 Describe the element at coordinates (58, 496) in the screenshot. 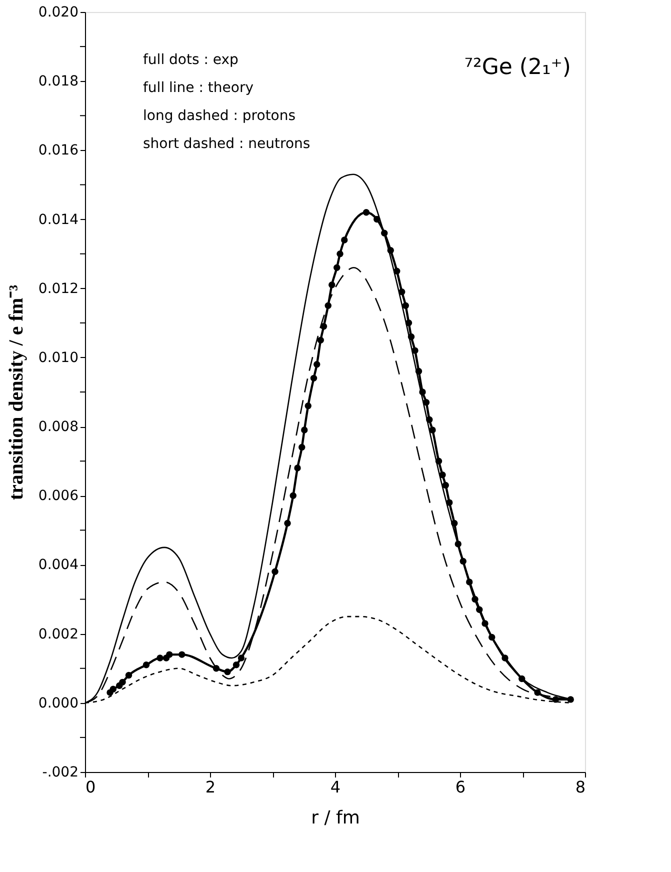

I see `y-tick-label: 0.006` at that location.